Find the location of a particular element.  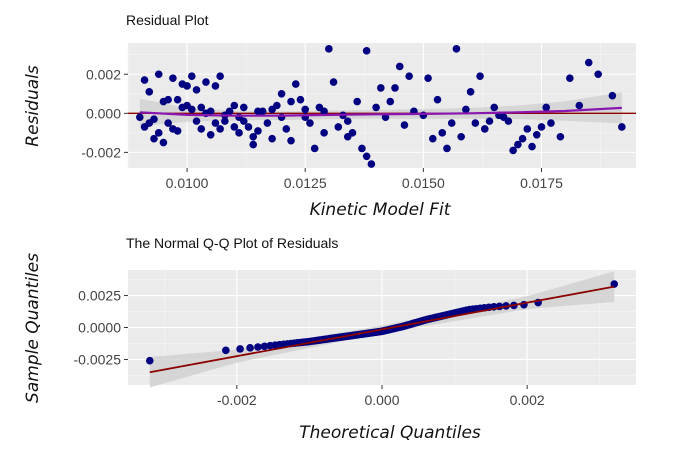

residual-tick-label-x: 0.0100 is located at coordinates (187, 183).